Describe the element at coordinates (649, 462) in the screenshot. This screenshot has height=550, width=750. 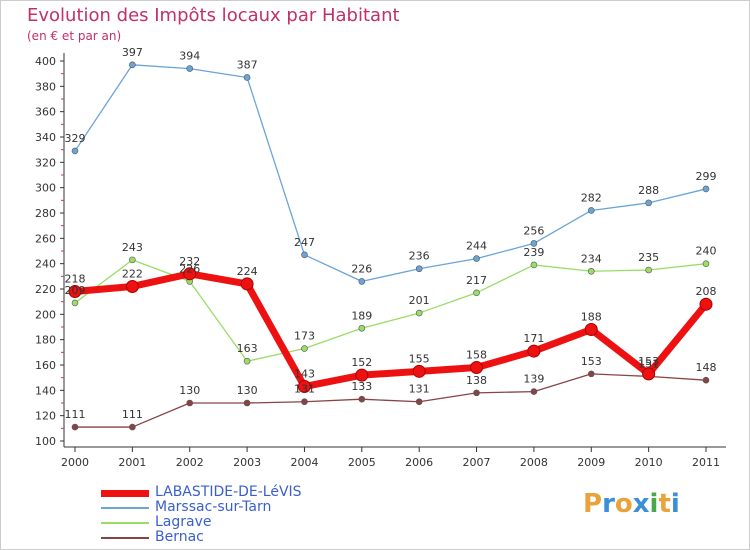
I see `x-tick-label-2010: 2010` at that location.